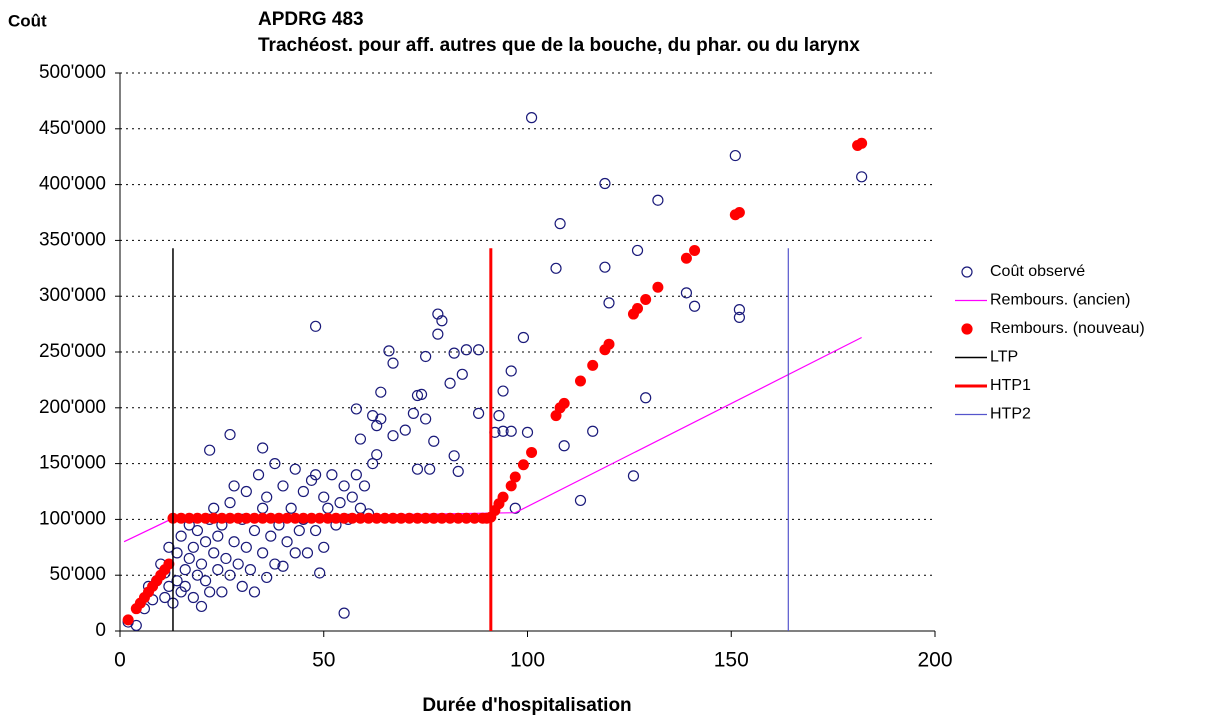 The height and width of the screenshot is (724, 1208). I want to click on y-tick-label: 300'000, so click(72, 295).